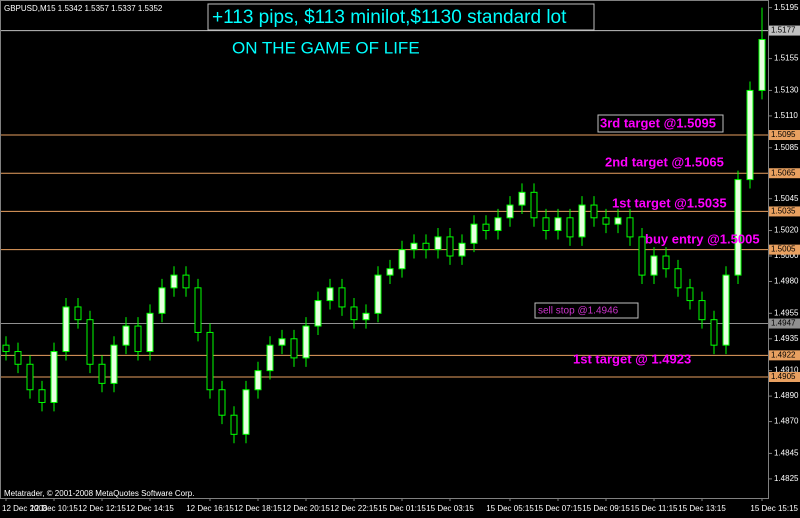  Describe the element at coordinates (83, 8) in the screenshot. I see `symbol-header: GBPUSD,M15 1.5342 1.5357 1.5337 1.5352` at that location.